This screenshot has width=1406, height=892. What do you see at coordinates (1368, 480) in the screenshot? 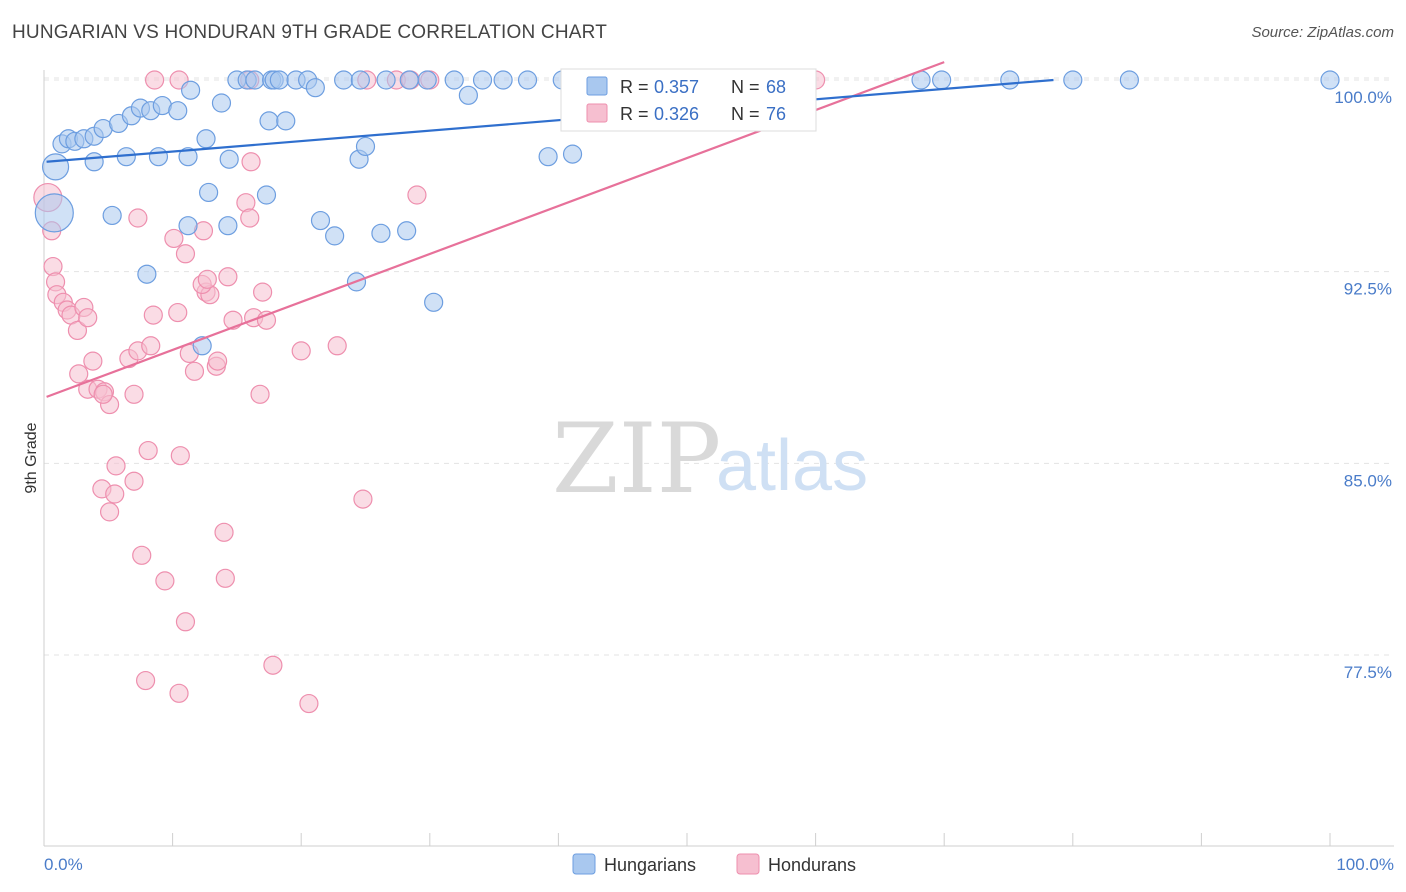
I see `y-tick-label: 85.0%` at bounding box center [1368, 480].